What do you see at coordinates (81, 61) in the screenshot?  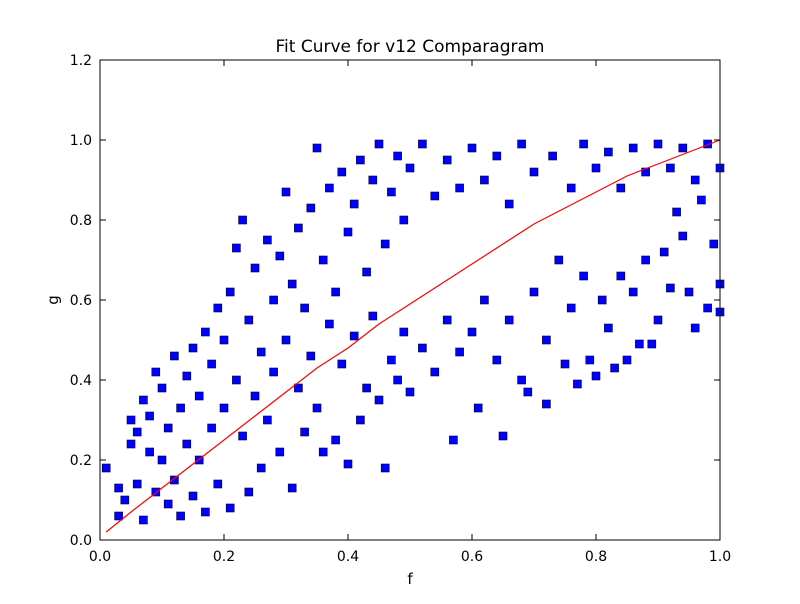 I see `y-tick-label: 1.2` at bounding box center [81, 61].